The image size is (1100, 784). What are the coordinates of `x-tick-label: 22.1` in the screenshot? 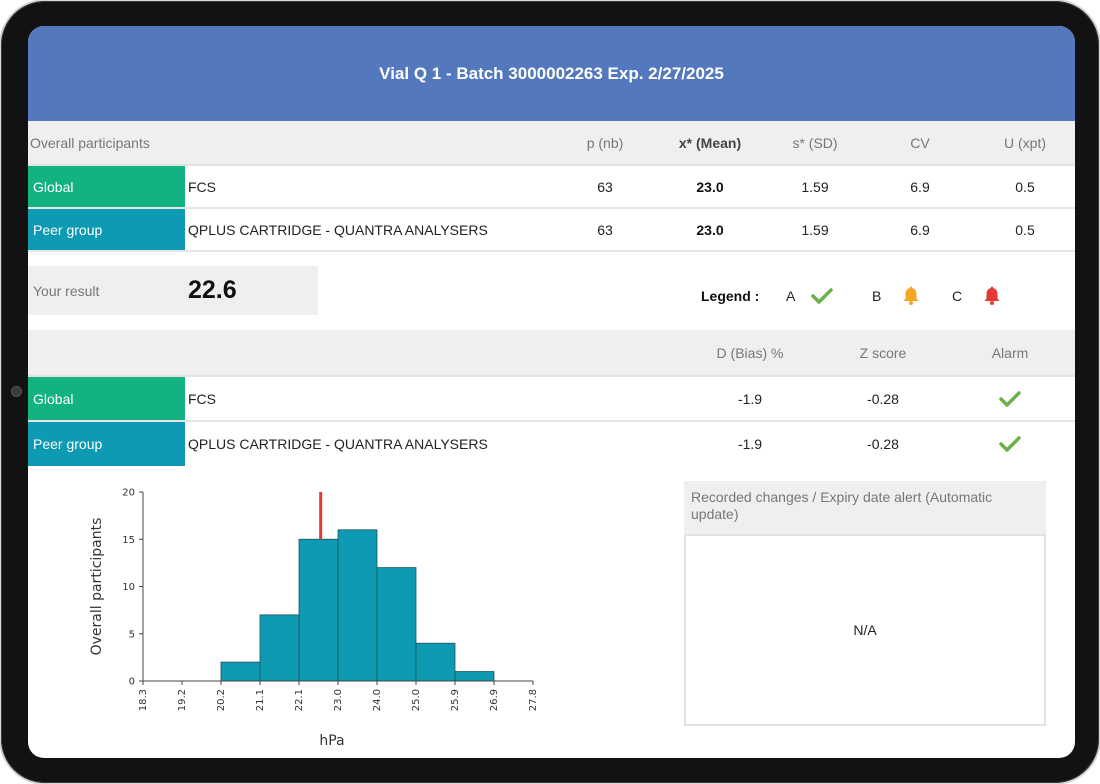 It's located at (299, 700).